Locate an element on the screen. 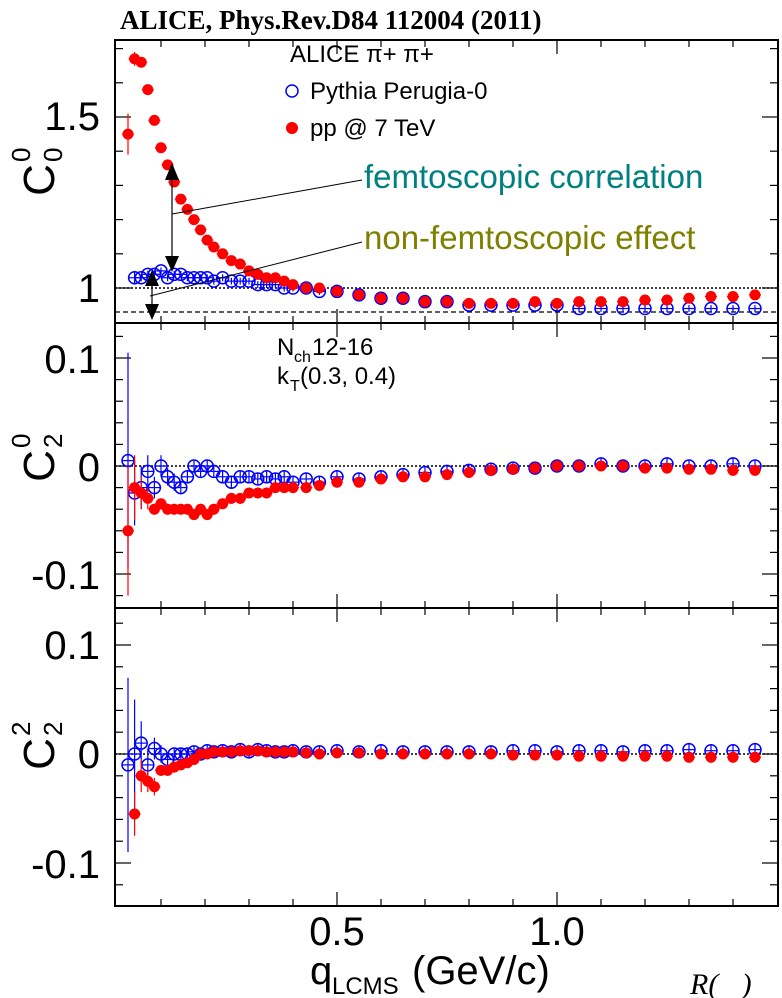  panel-c20-ytick-0: 0 is located at coordinates (89, 468).